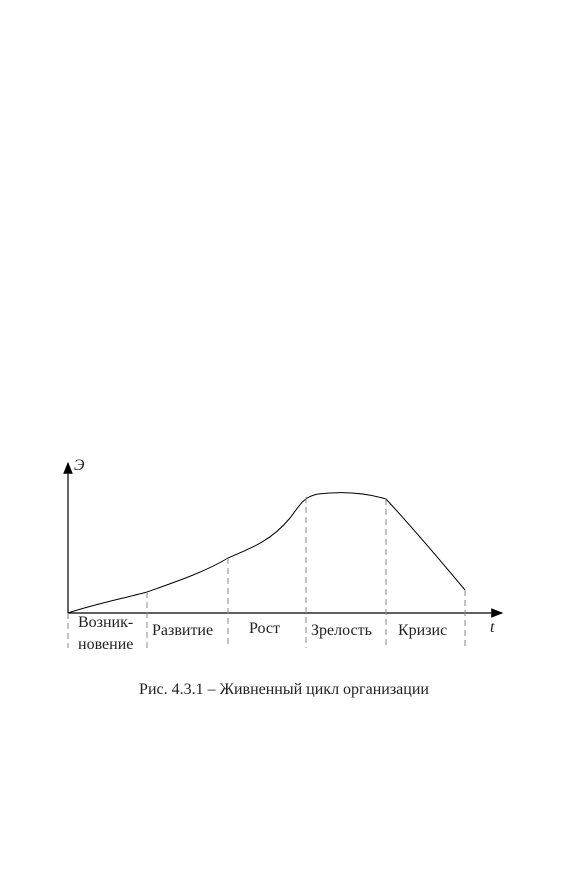  What do you see at coordinates (79, 465) in the screenshot?
I see `y-axis-label: Э` at bounding box center [79, 465].